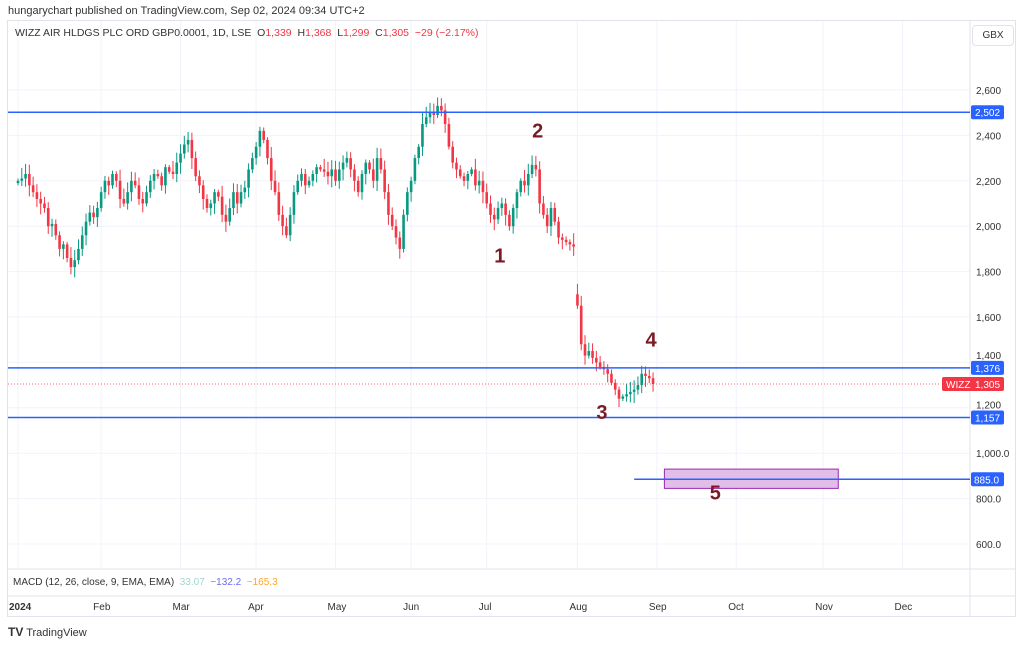 The height and width of the screenshot is (645, 1024). What do you see at coordinates (987, 419) in the screenshot?
I see `level-price-label: 1,157` at bounding box center [987, 419].